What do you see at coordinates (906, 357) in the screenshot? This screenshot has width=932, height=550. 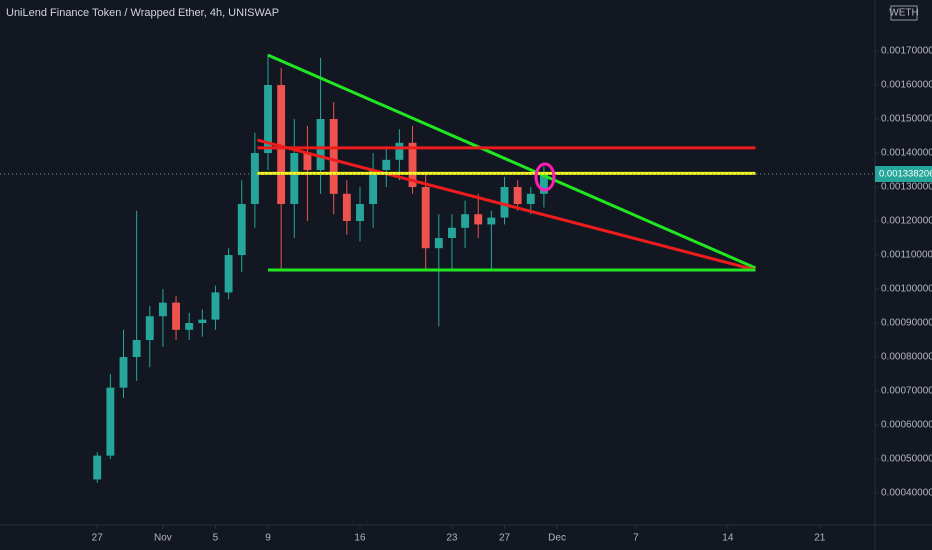 I see `y-tick-label: 0.0008000000` at bounding box center [906, 357].